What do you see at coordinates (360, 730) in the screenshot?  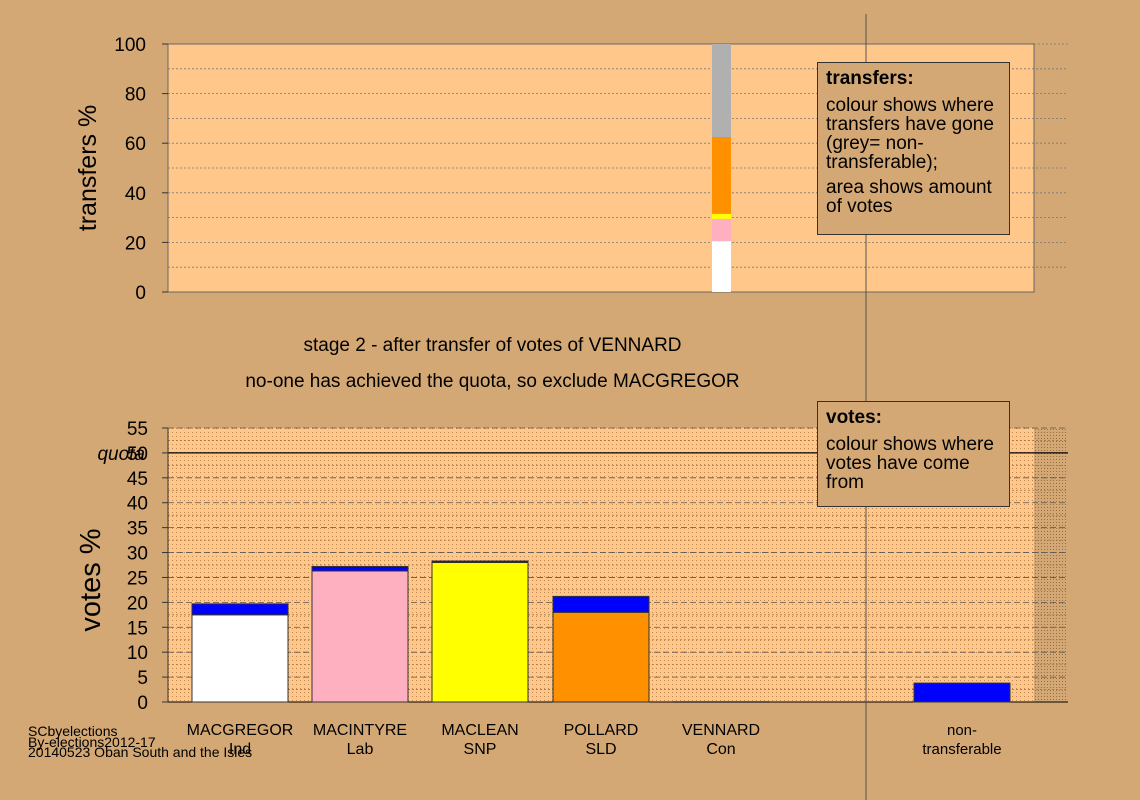 I see `category-label: MACINTYRE` at bounding box center [360, 730].